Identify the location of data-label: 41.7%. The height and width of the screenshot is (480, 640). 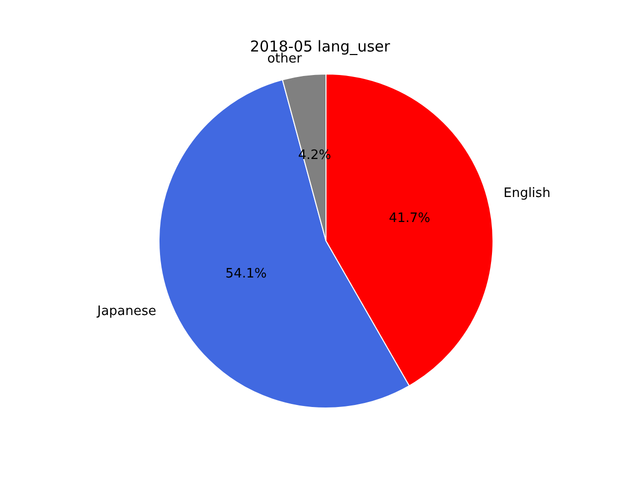
(409, 218).